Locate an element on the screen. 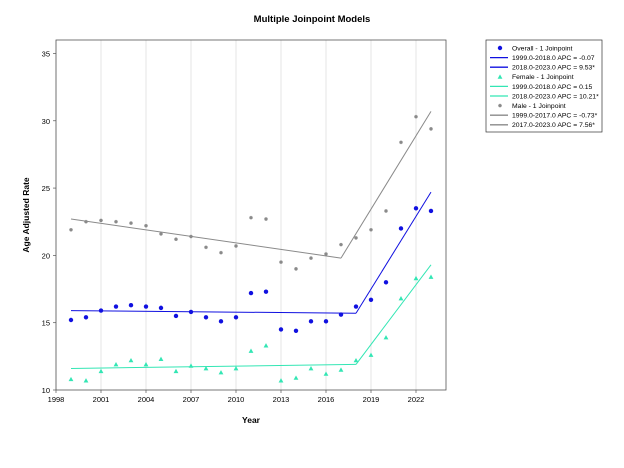 Image resolution: width=624 pixels, height=468 pixels. x-tick-label: 2013 is located at coordinates (281, 399).